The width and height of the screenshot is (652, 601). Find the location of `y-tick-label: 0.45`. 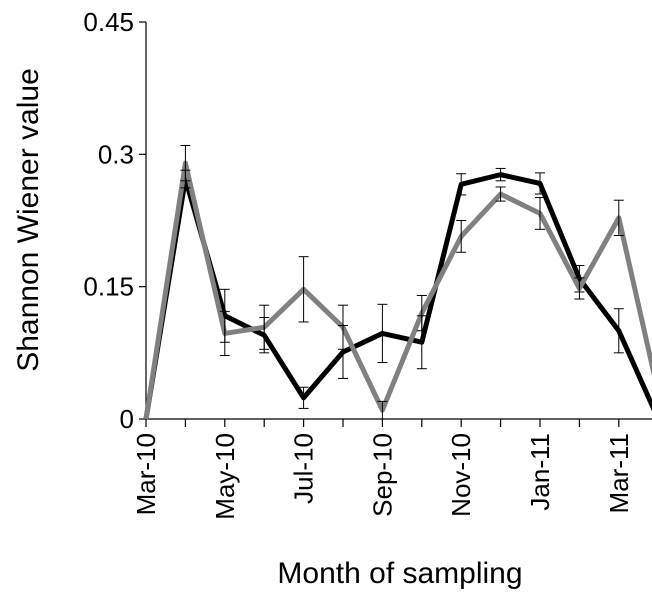

y-tick-label: 0.45 is located at coordinates (108, 22).